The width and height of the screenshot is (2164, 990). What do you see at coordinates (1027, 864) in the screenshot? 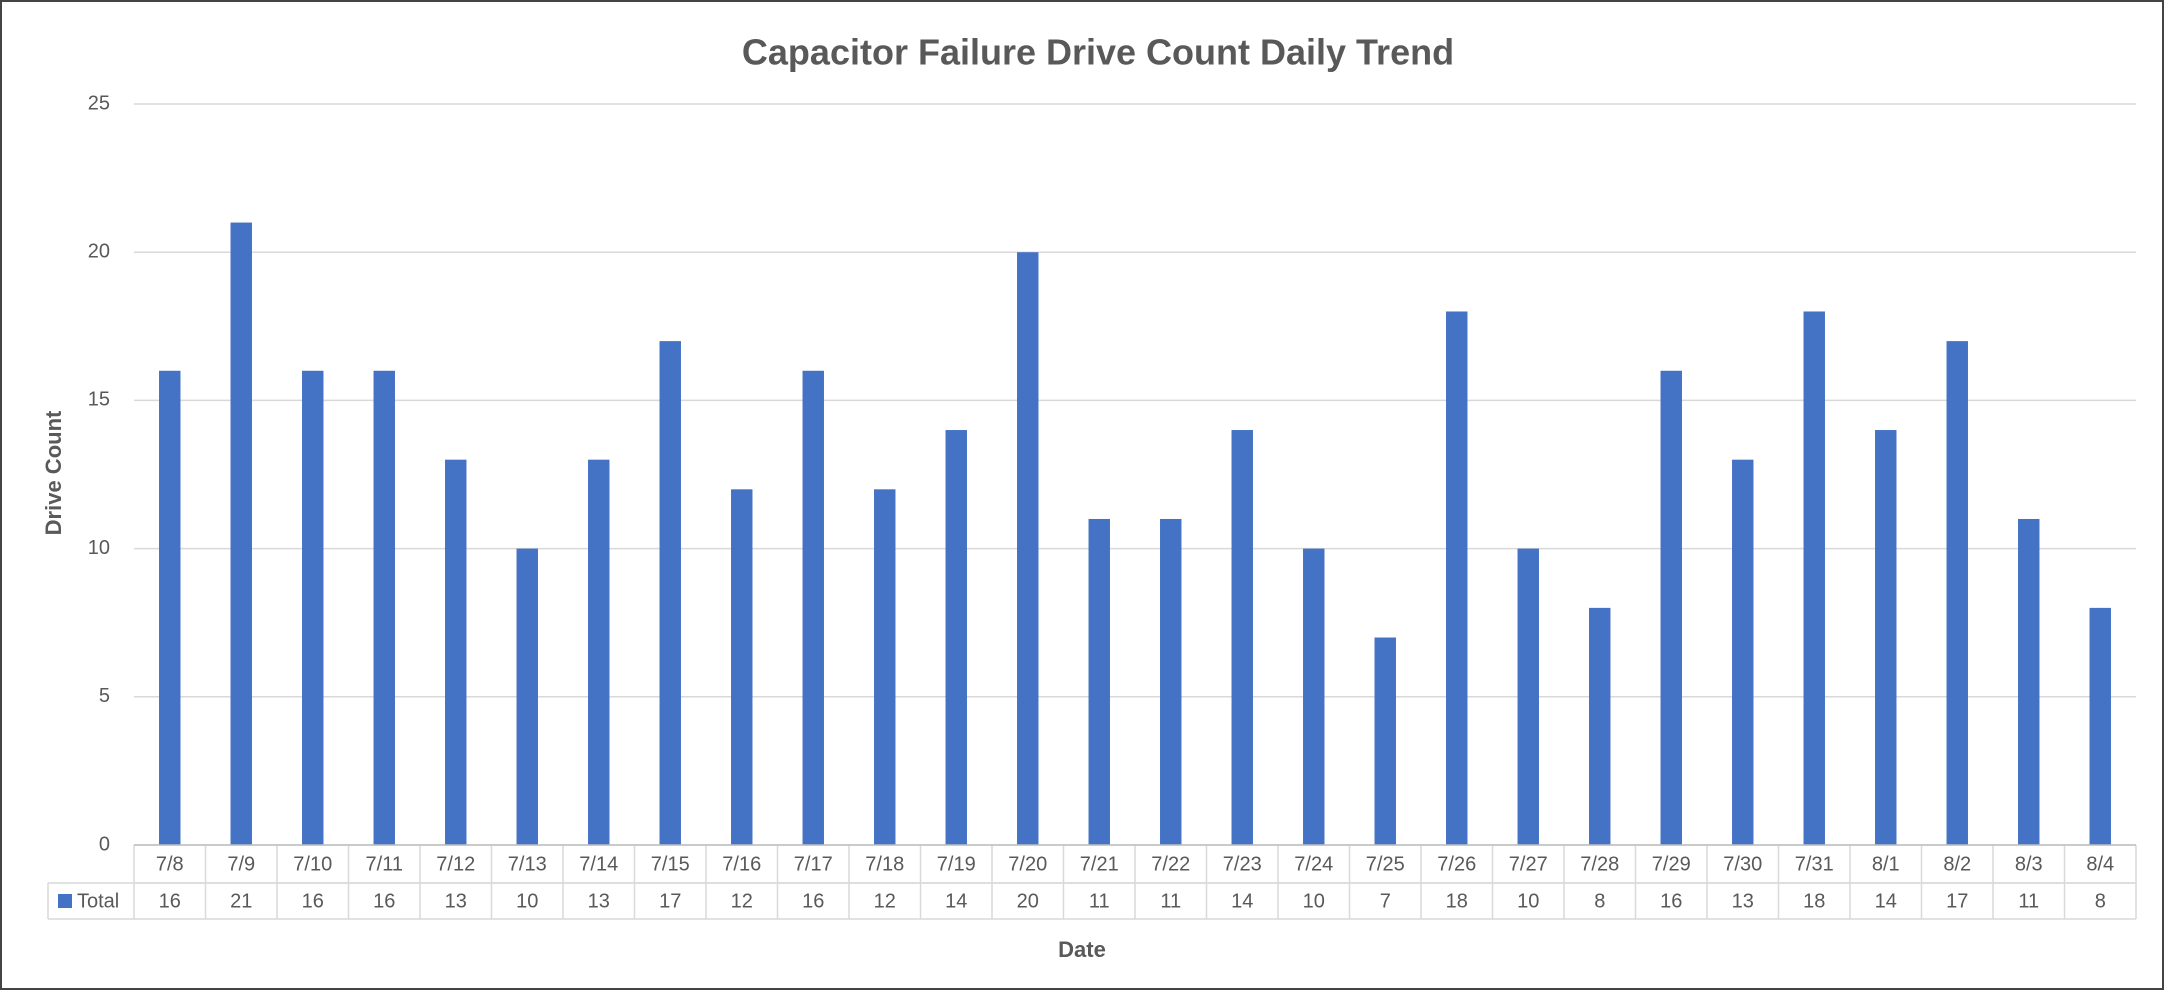
I see `x-tick-label: 7/20` at bounding box center [1027, 864].